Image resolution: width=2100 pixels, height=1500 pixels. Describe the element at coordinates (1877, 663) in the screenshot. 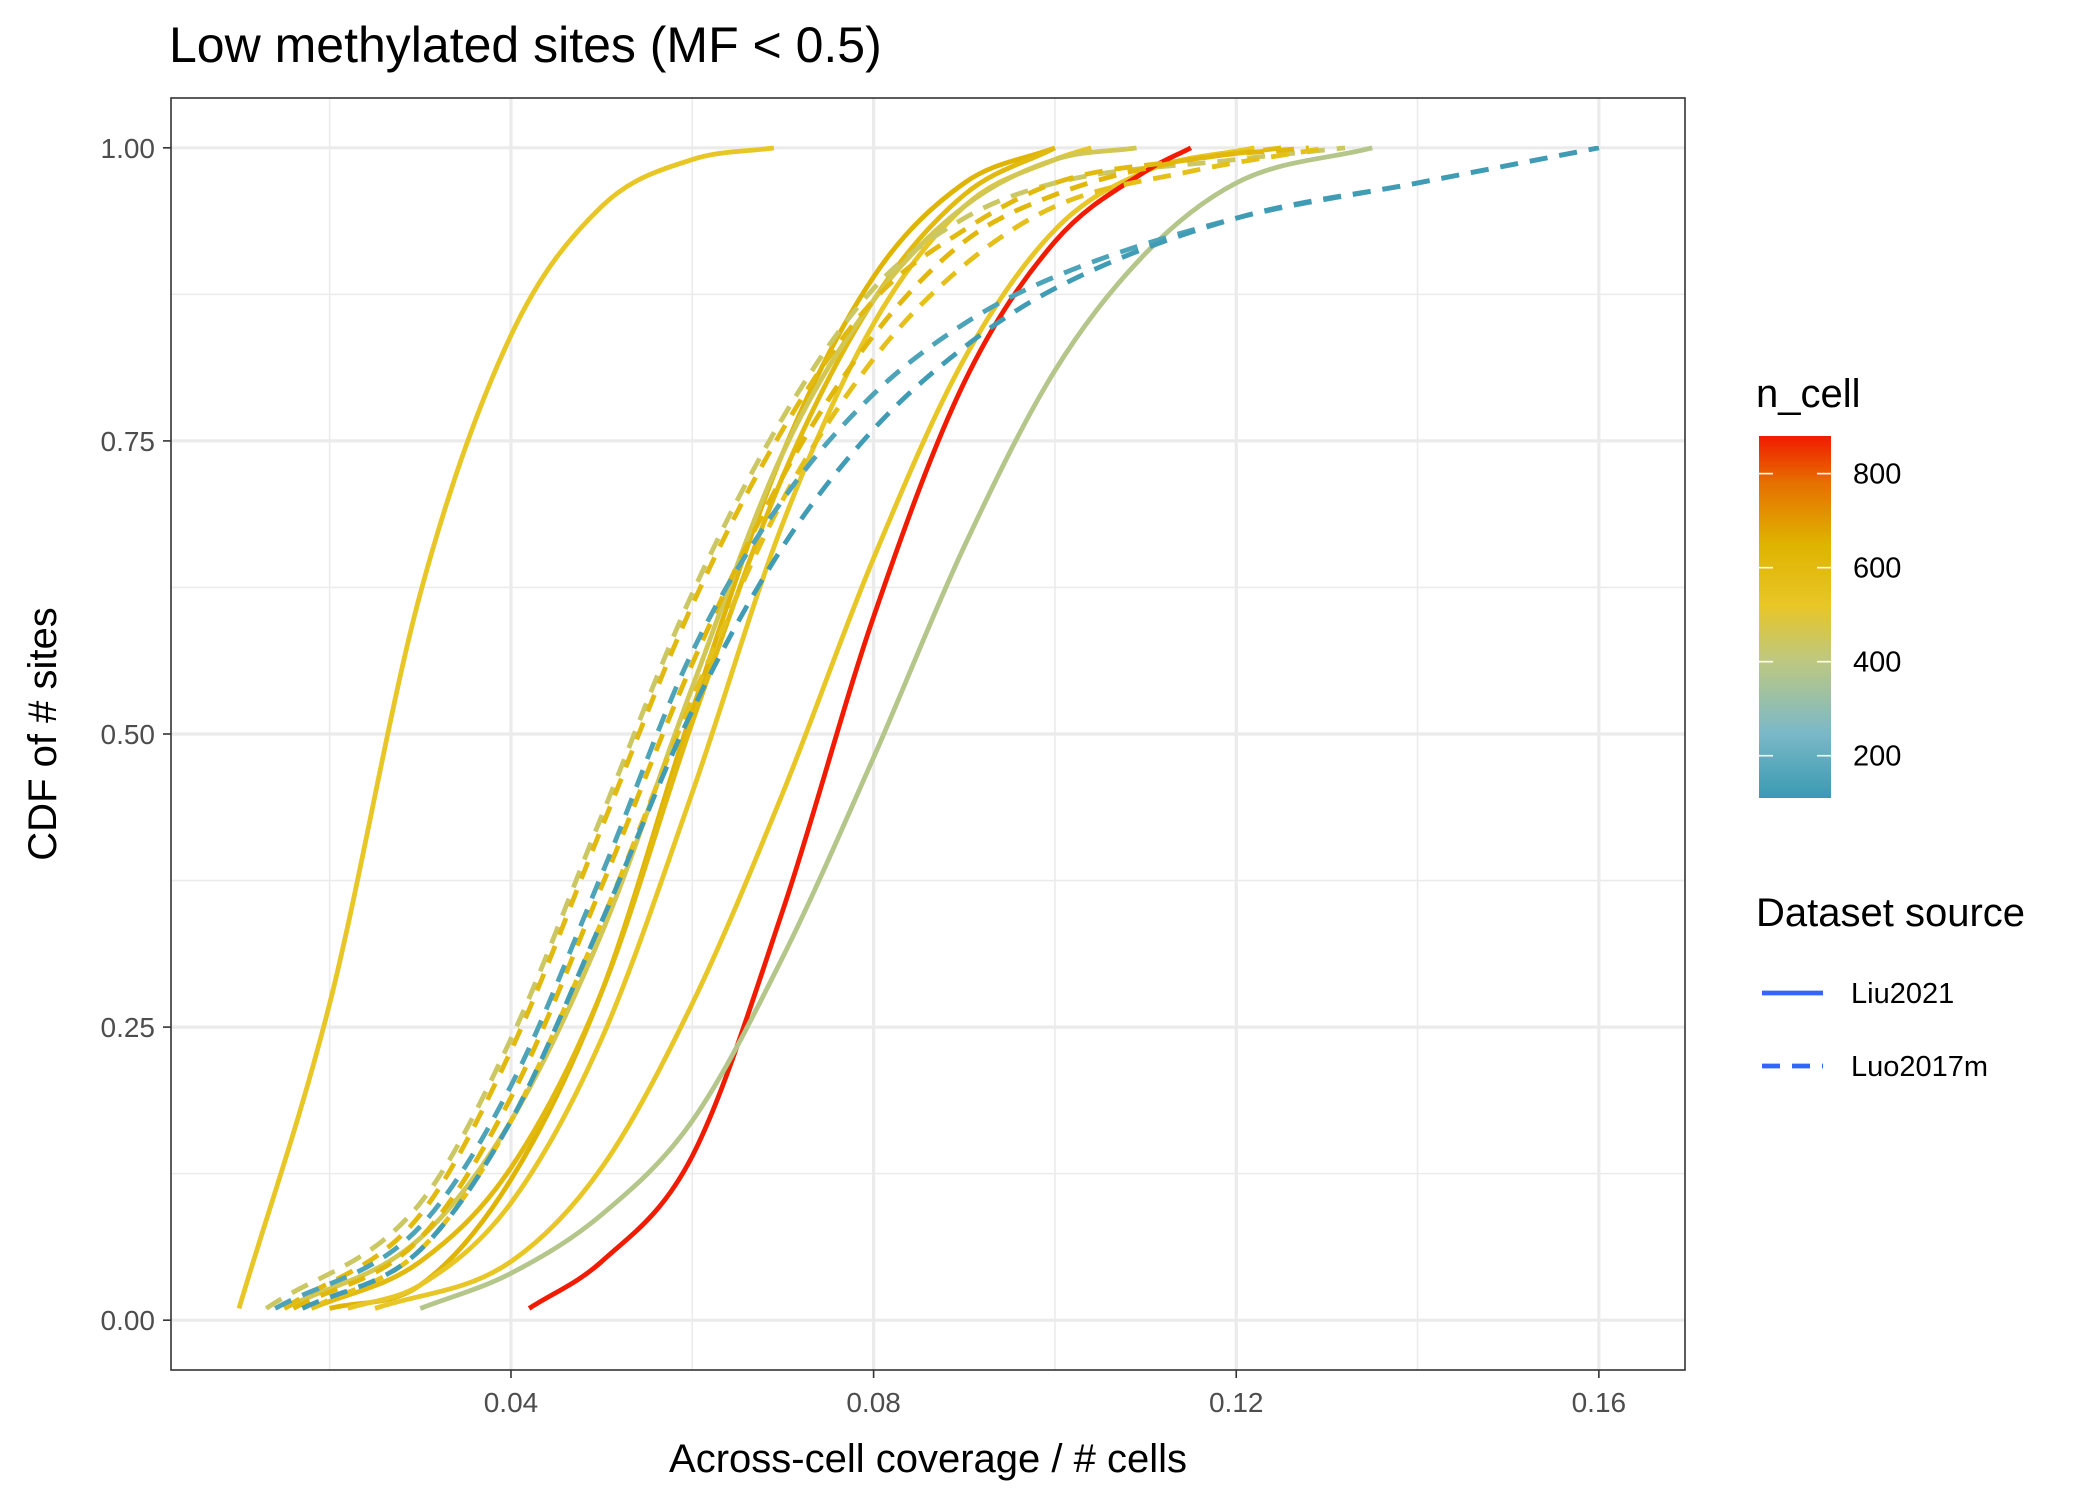

I see `colorbar-tick-label: 400` at that location.